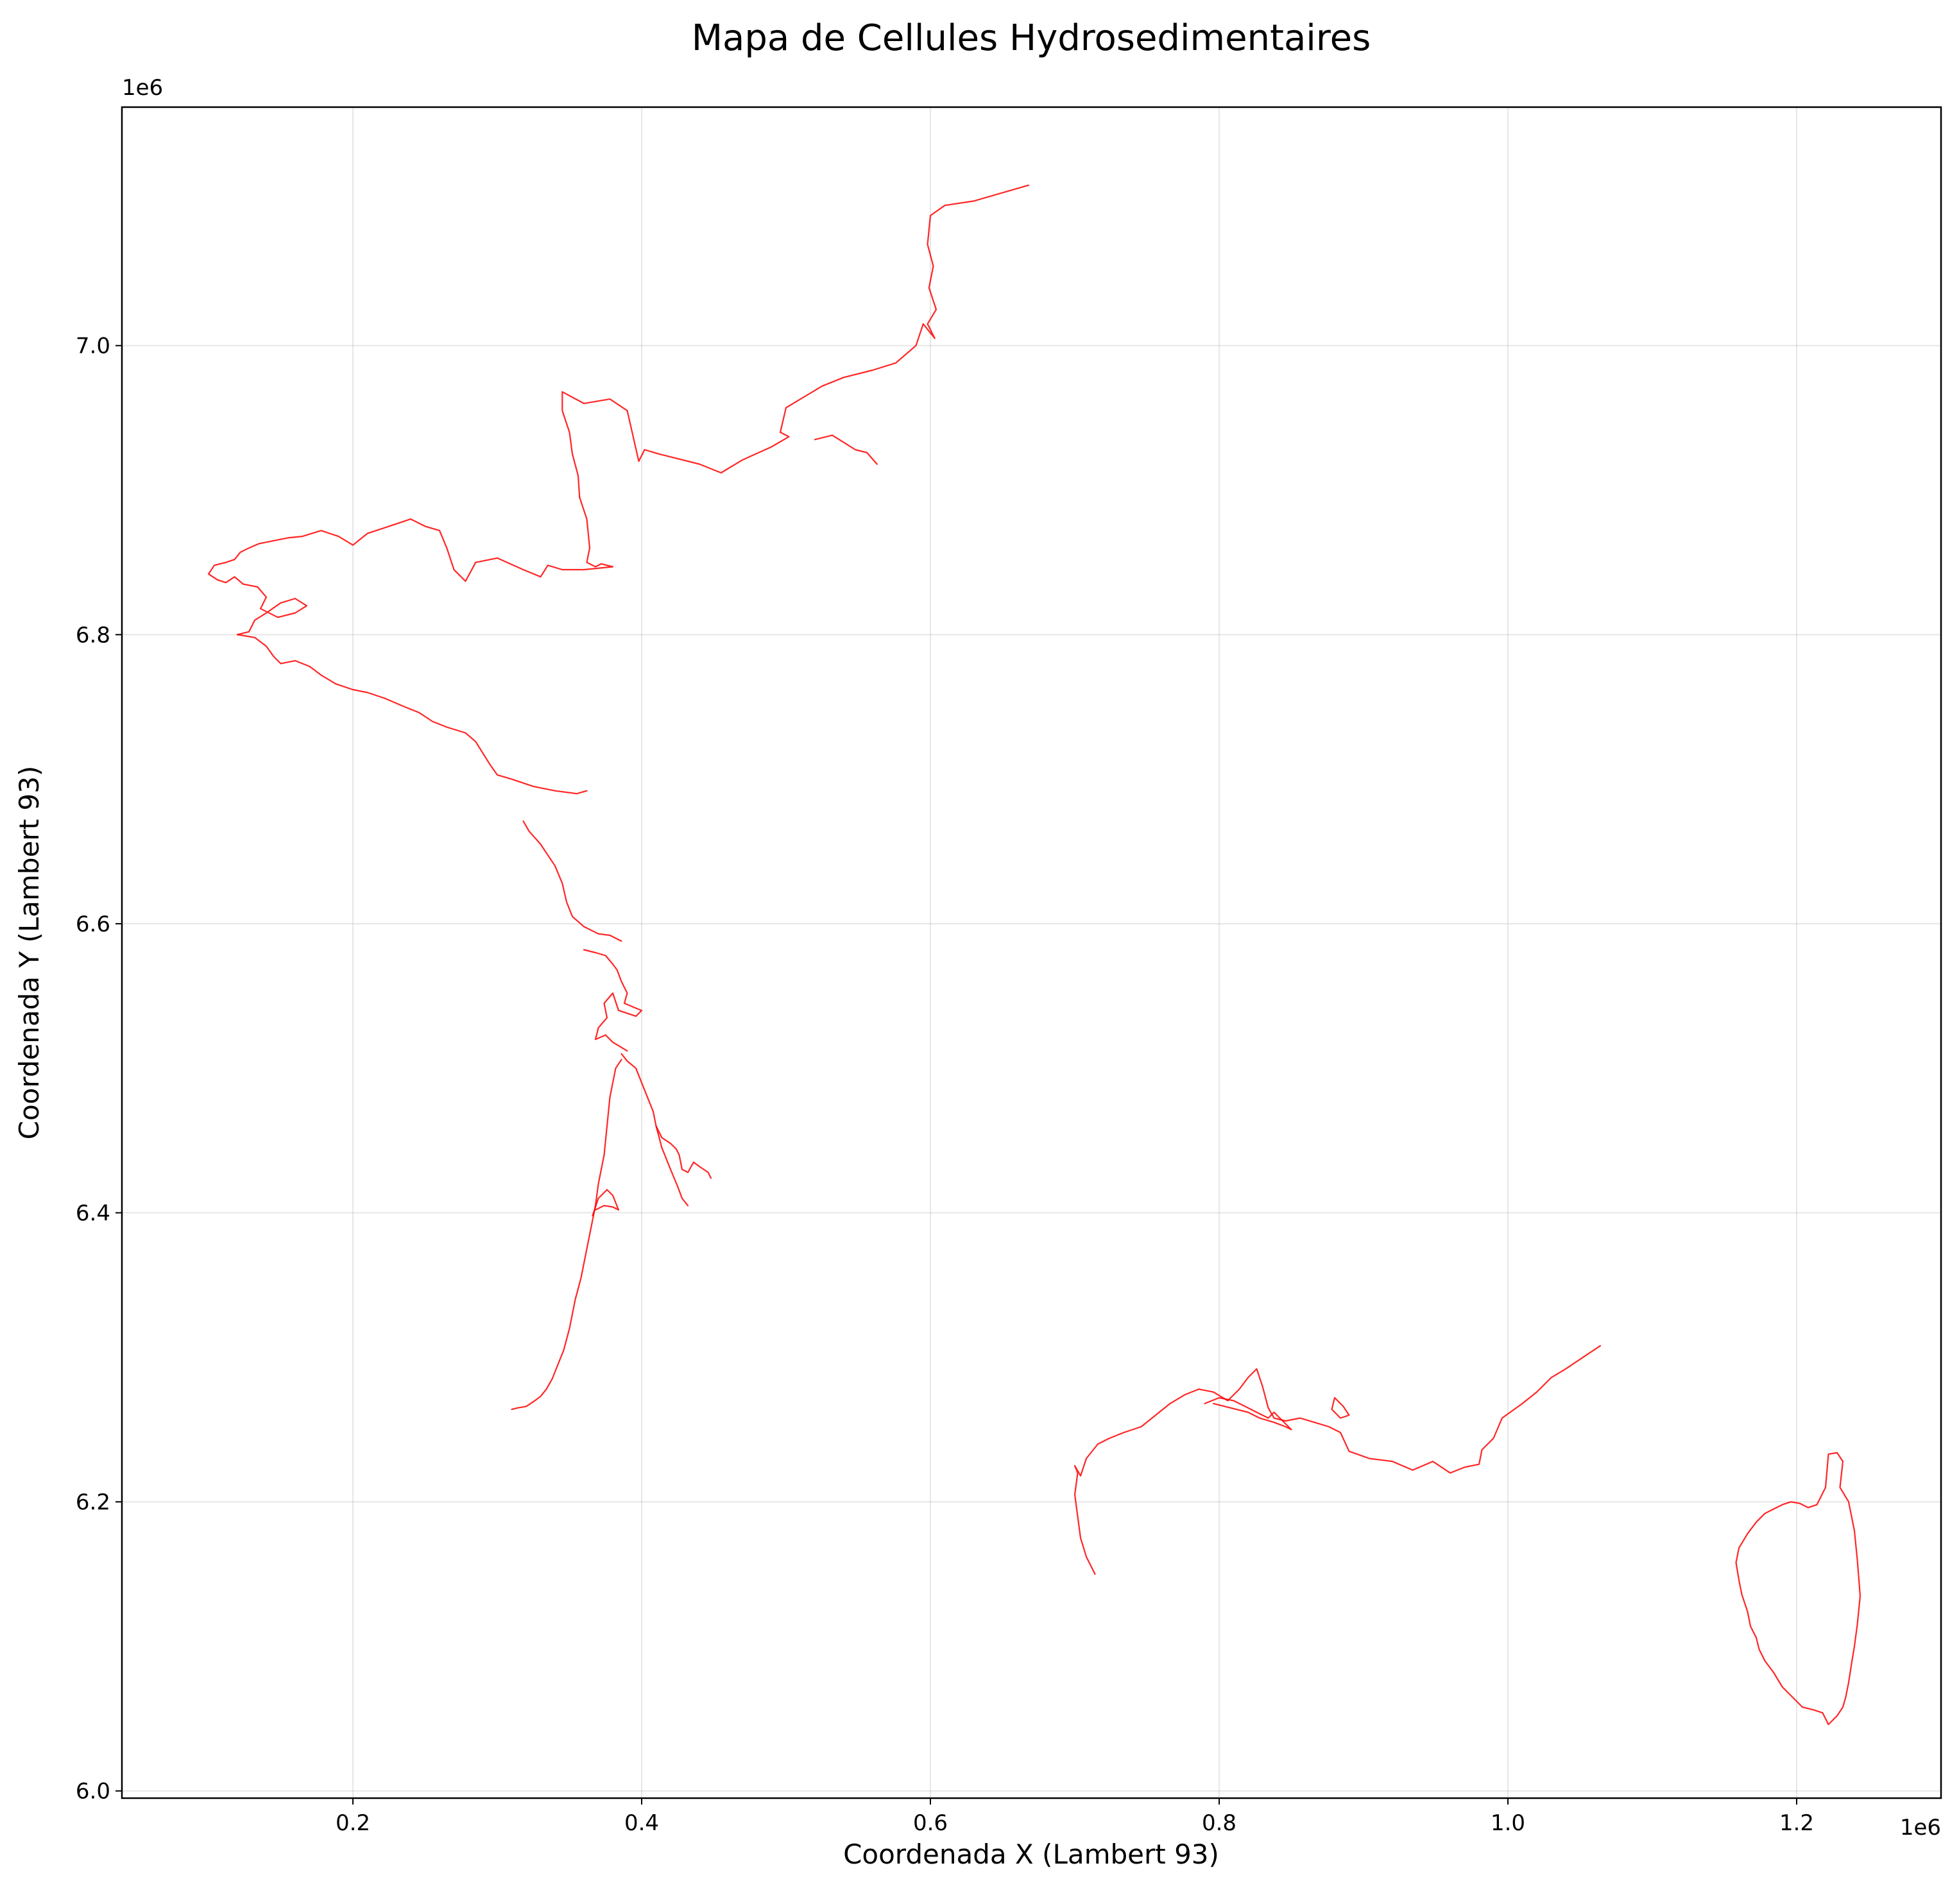 This screenshot has height=1904, width=1959. Describe the element at coordinates (1219, 1823) in the screenshot. I see `x-tick-label: 0.8` at that location.